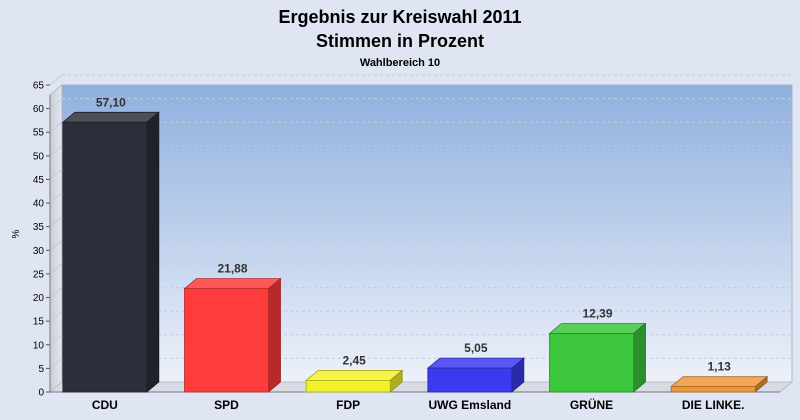 The width and height of the screenshot is (800, 420). I want to click on data-label: 12,39, so click(597, 313).